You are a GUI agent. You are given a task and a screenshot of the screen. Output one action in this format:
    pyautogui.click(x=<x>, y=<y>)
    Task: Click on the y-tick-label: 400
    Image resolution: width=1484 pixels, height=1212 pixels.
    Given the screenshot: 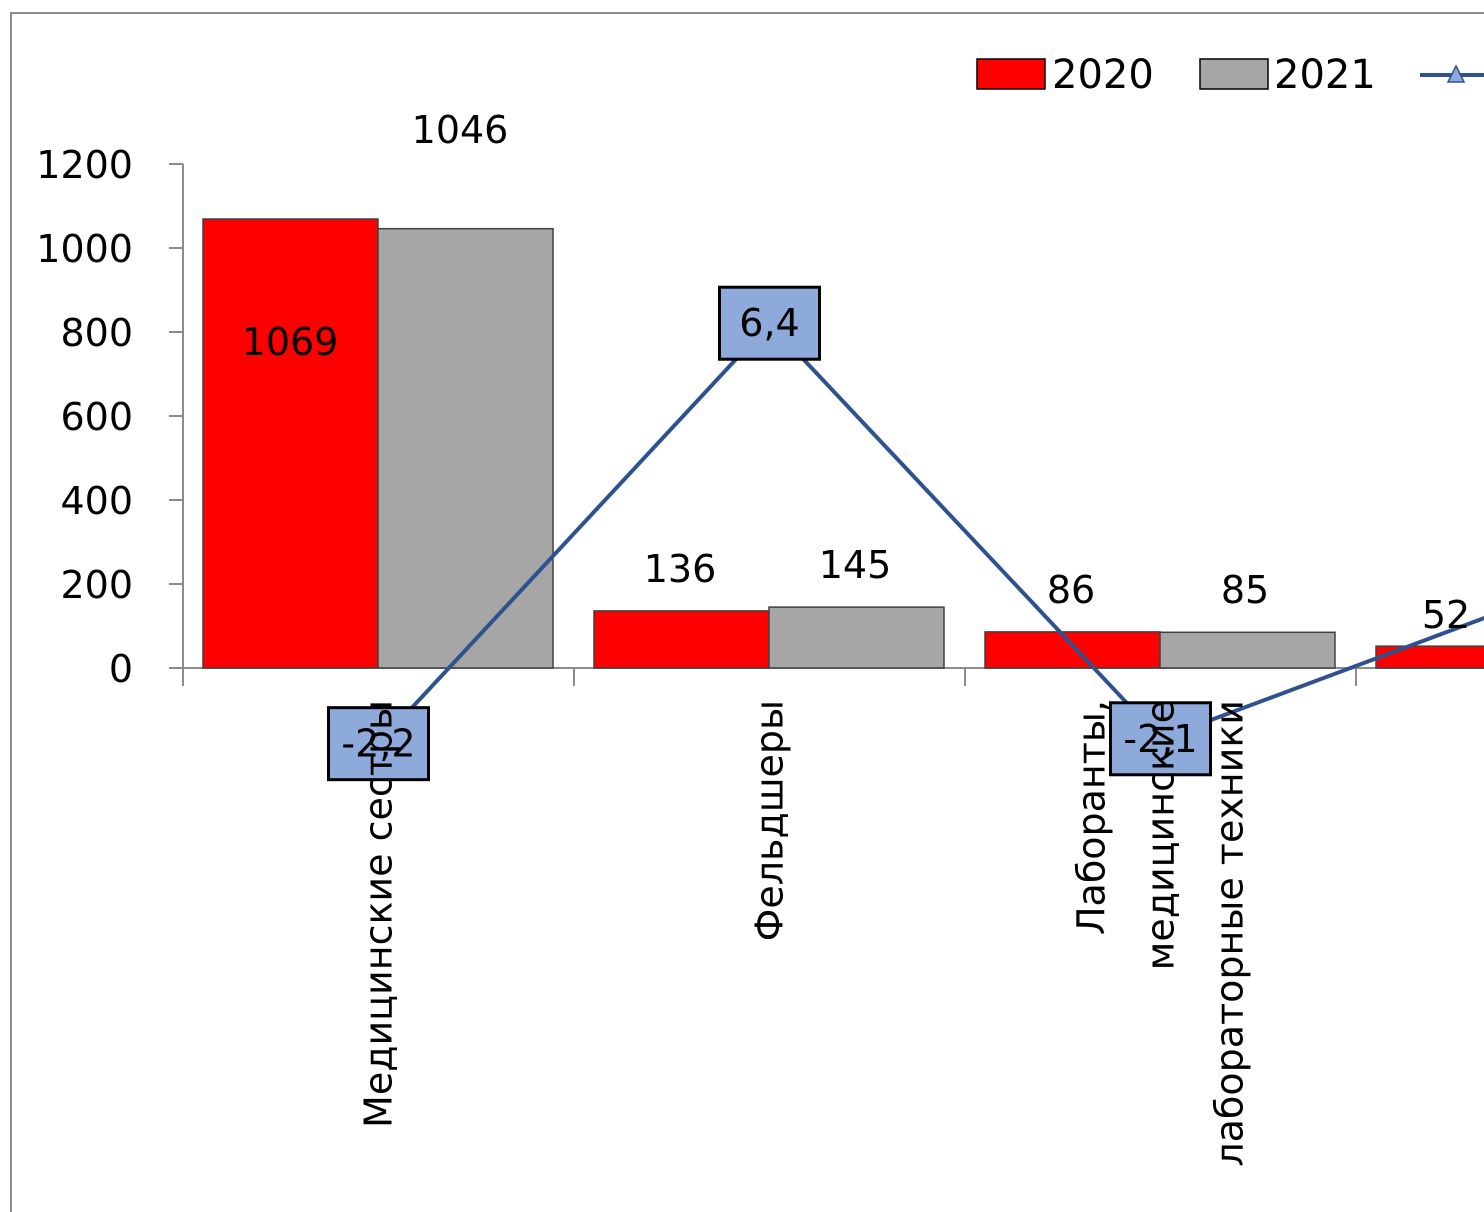 What is the action you would take?
    pyautogui.click(x=96, y=501)
    